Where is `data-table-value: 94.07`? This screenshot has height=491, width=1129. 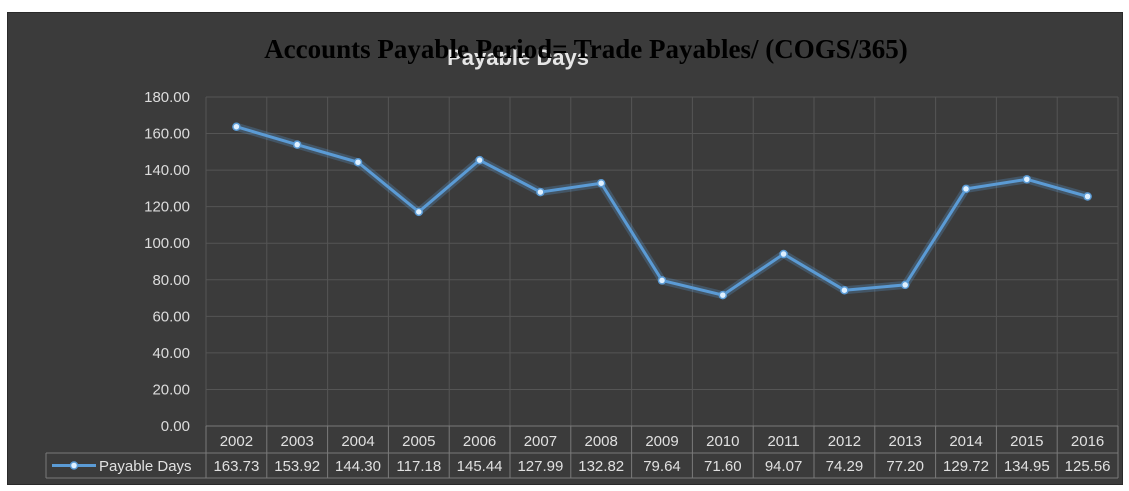
data-table-value: 94.07 is located at coordinates (784, 466).